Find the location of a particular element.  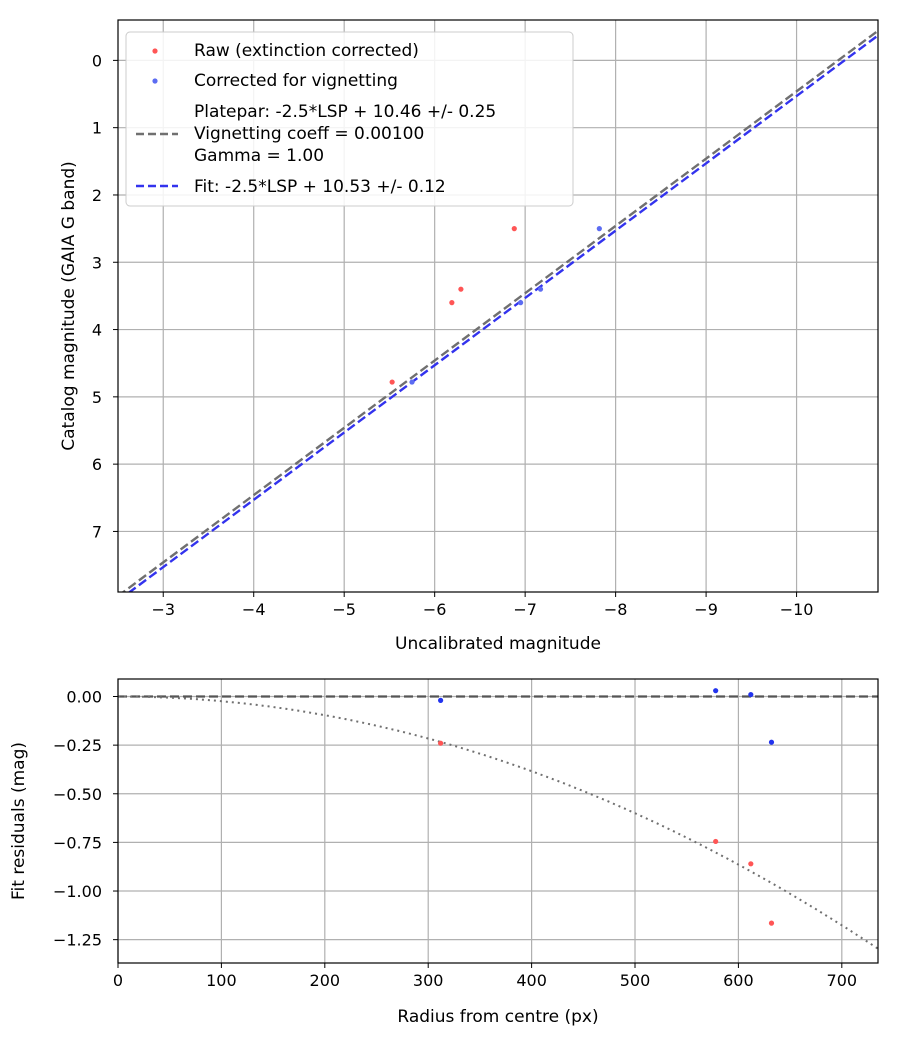

bottom-ytick-label: −0.75 is located at coordinates (77, 842).